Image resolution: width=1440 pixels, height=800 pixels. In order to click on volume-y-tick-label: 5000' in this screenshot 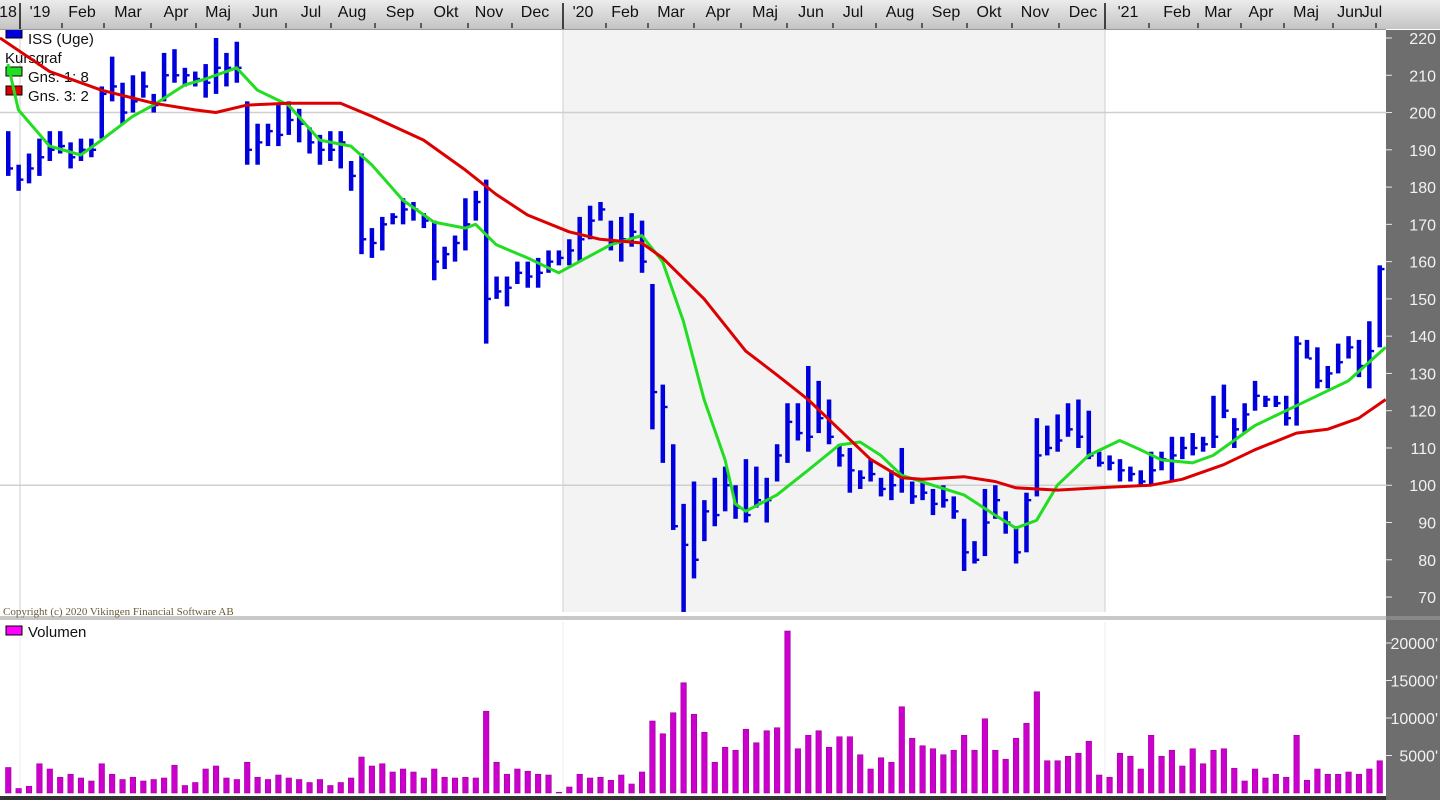, I will do `click(1418, 757)`.